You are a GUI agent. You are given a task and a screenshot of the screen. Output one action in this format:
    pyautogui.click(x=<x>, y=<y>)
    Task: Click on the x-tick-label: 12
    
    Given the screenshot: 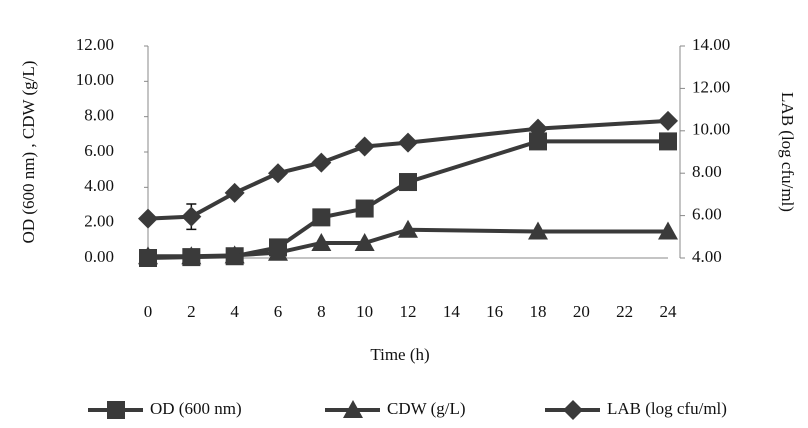 What is the action you would take?
    pyautogui.click(x=408, y=311)
    